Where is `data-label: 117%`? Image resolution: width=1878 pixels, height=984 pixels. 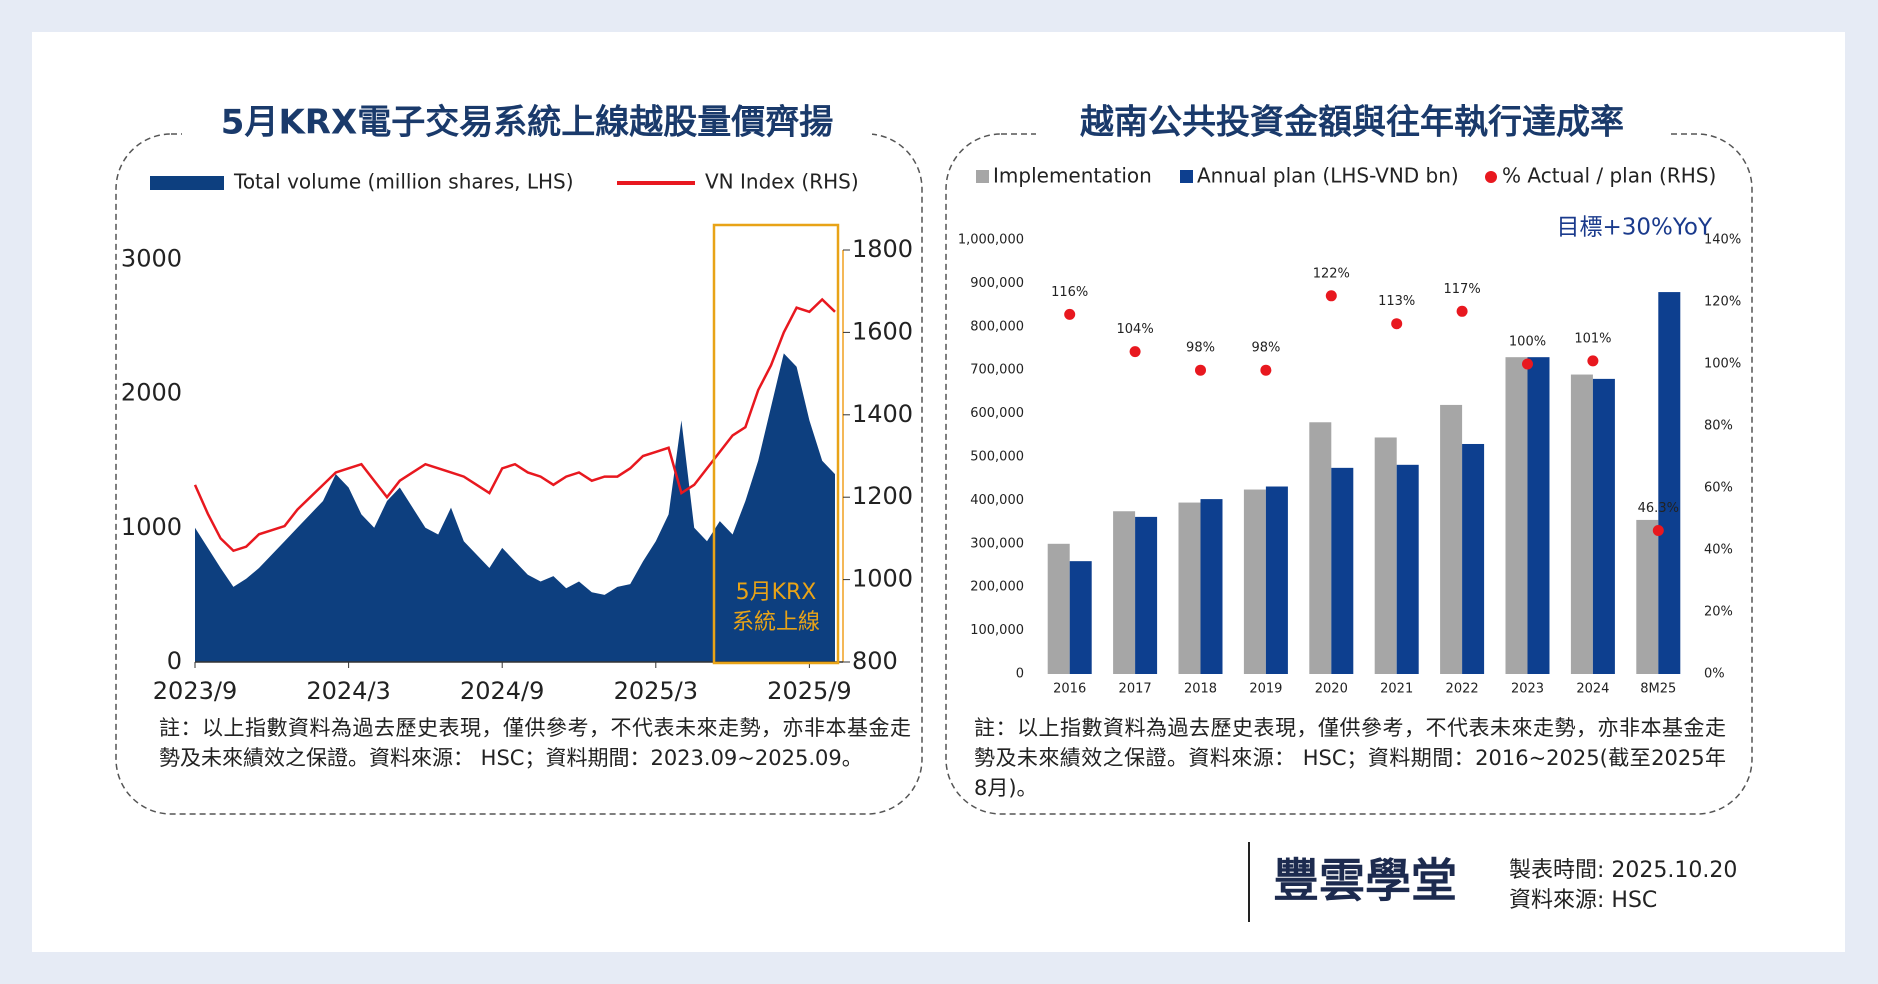
data-label: 117% is located at coordinates (1462, 289).